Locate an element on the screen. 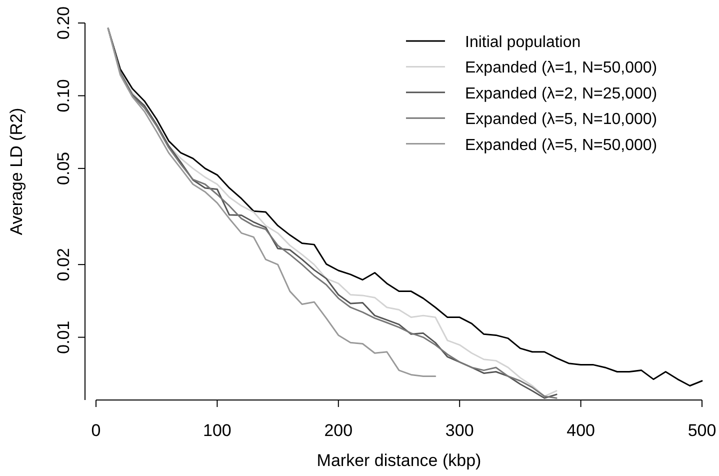 The height and width of the screenshot is (476, 719). x-tick-label: 500 is located at coordinates (702, 430).